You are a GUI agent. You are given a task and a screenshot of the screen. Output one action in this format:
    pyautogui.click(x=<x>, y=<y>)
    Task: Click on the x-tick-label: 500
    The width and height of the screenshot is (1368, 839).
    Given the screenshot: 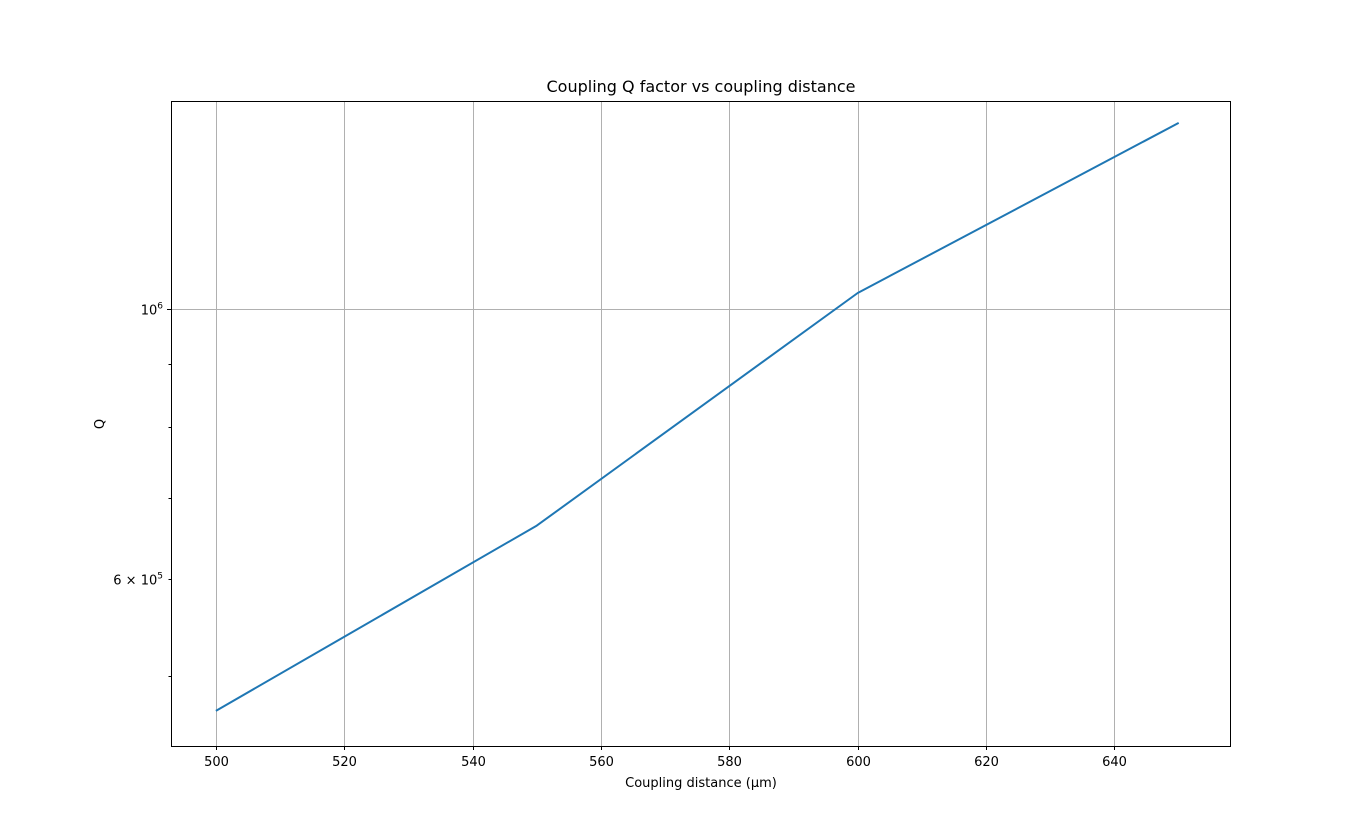 What is the action you would take?
    pyautogui.click(x=216, y=762)
    